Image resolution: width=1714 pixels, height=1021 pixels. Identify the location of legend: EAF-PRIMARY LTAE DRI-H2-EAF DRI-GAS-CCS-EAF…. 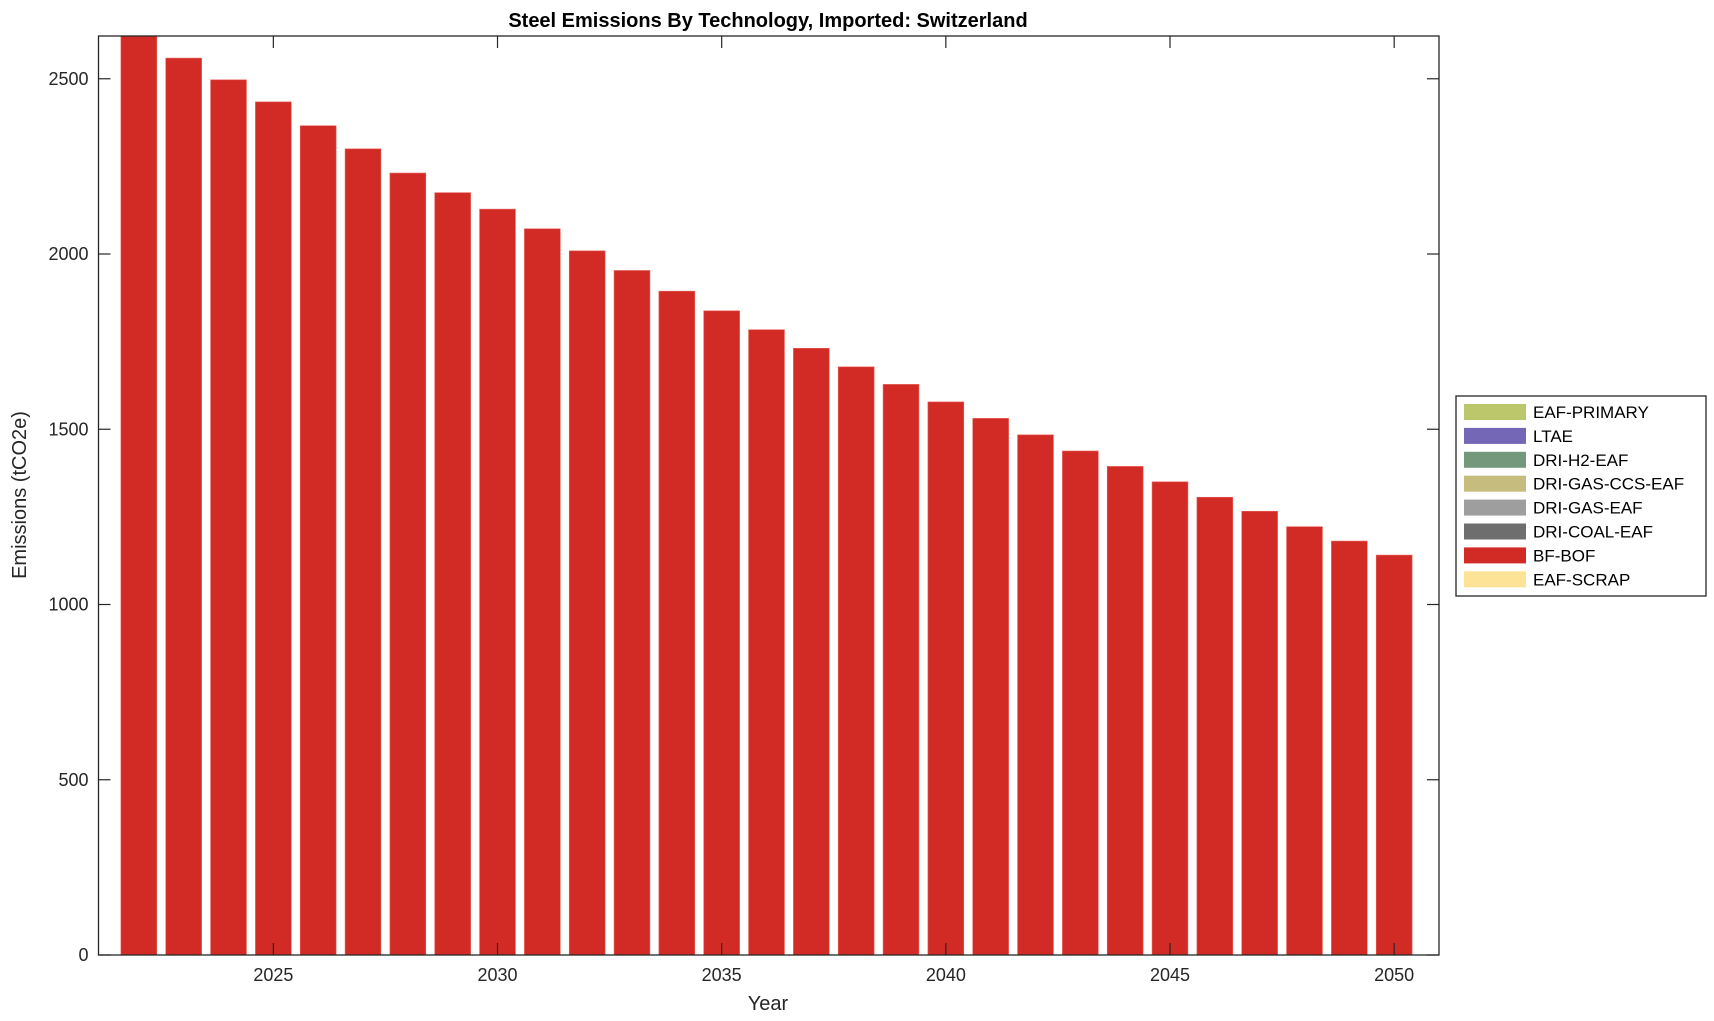
(1581, 496).